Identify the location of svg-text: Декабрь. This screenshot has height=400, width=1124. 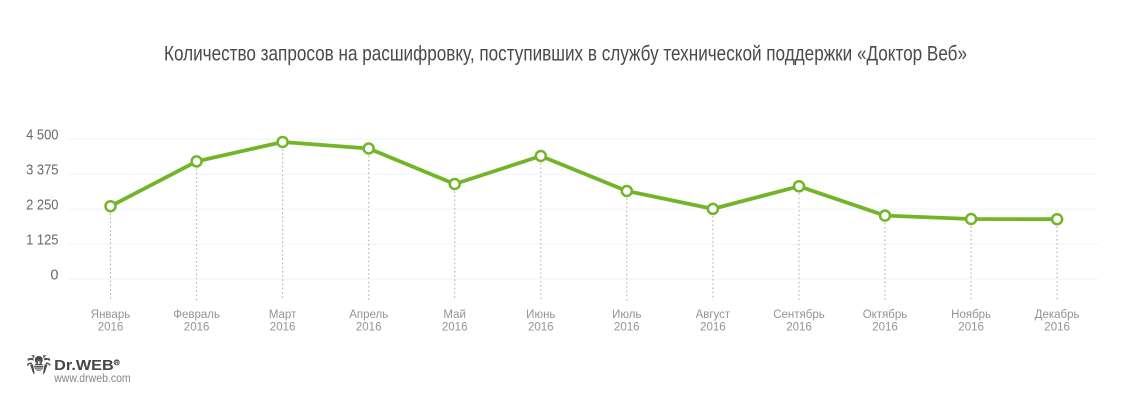
(1057, 315).